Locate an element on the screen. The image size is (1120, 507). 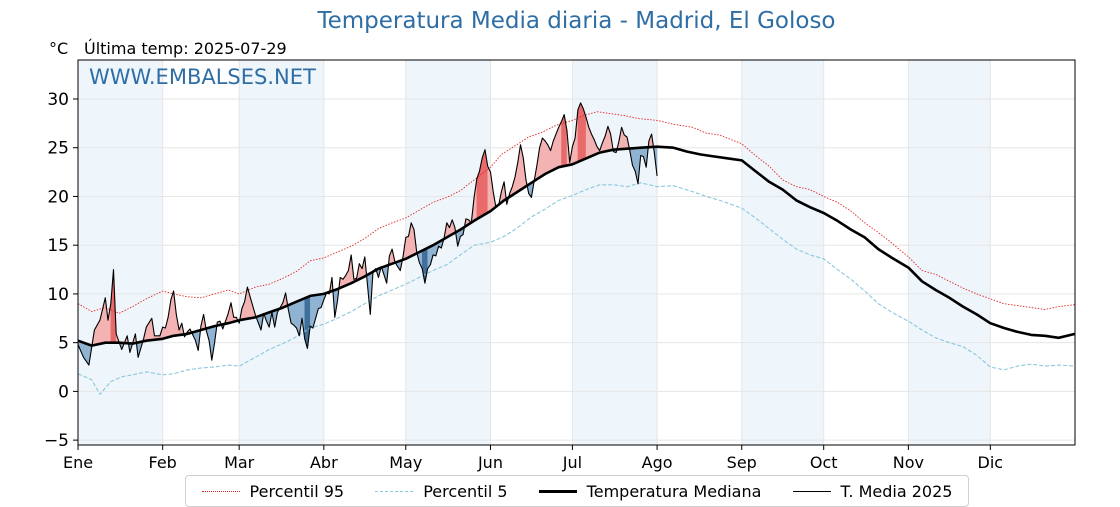
legend-item-p5: Percentil 5 is located at coordinates (441, 491).